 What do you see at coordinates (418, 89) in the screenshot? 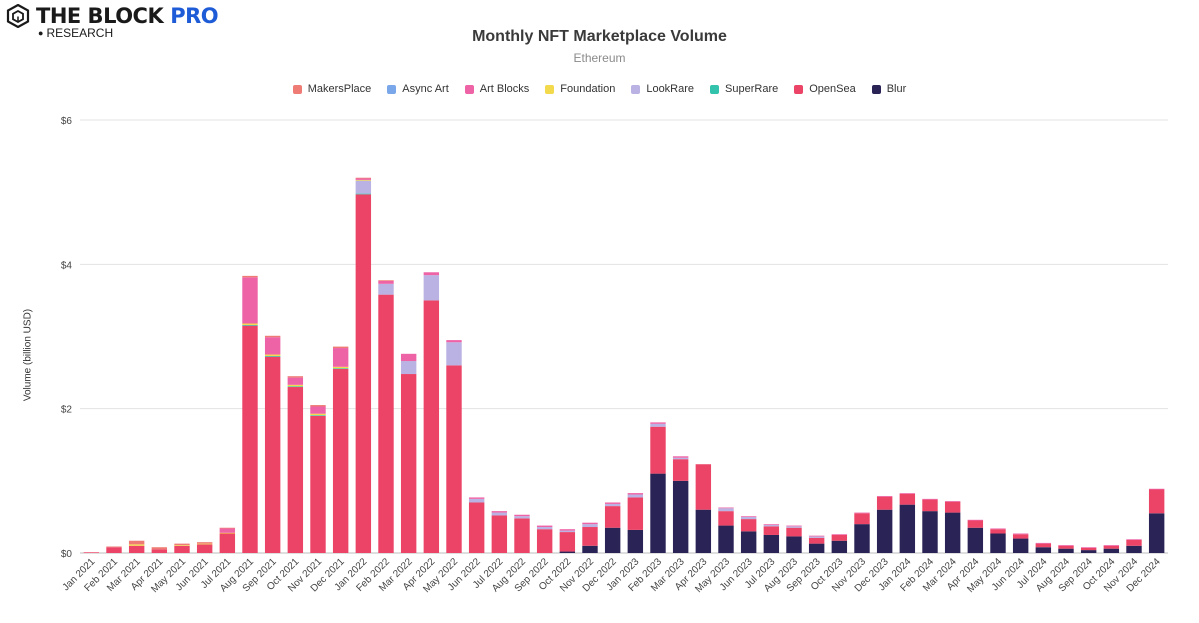
I see `legend-item-async-art: Async Art` at bounding box center [418, 89].